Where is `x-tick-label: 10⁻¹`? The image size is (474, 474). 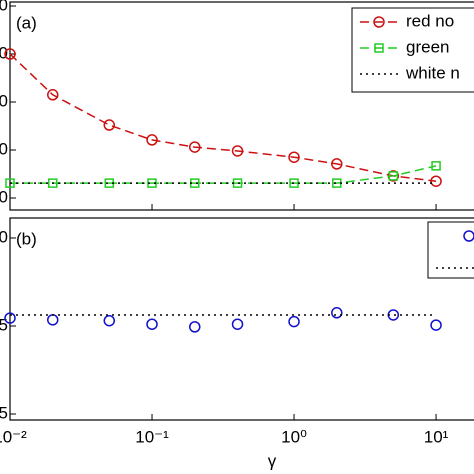 x-tick-label: 10⁻¹ is located at coordinates (152, 436).